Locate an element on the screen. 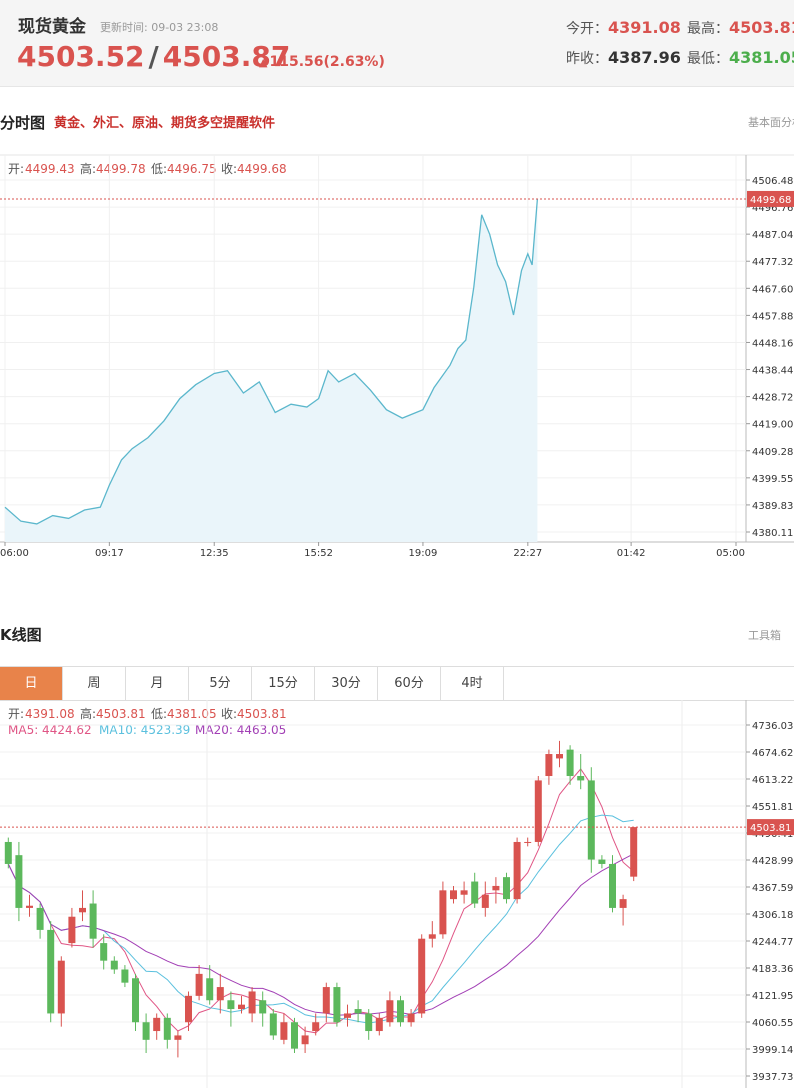 This screenshot has width=794, height=1088. ma20-line is located at coordinates (320, 934).